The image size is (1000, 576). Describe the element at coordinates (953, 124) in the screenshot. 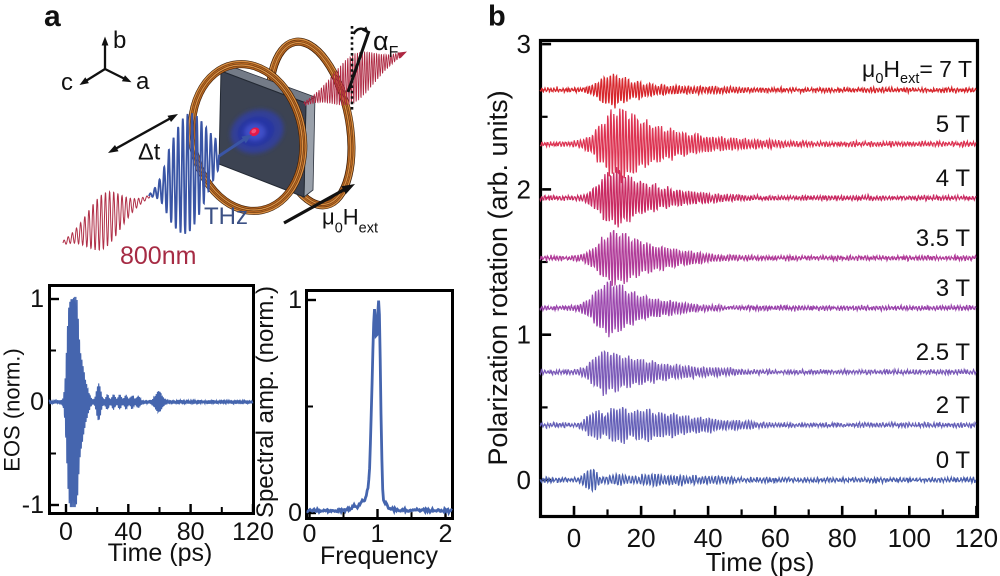

I see `svg-text: 5 T` at that location.